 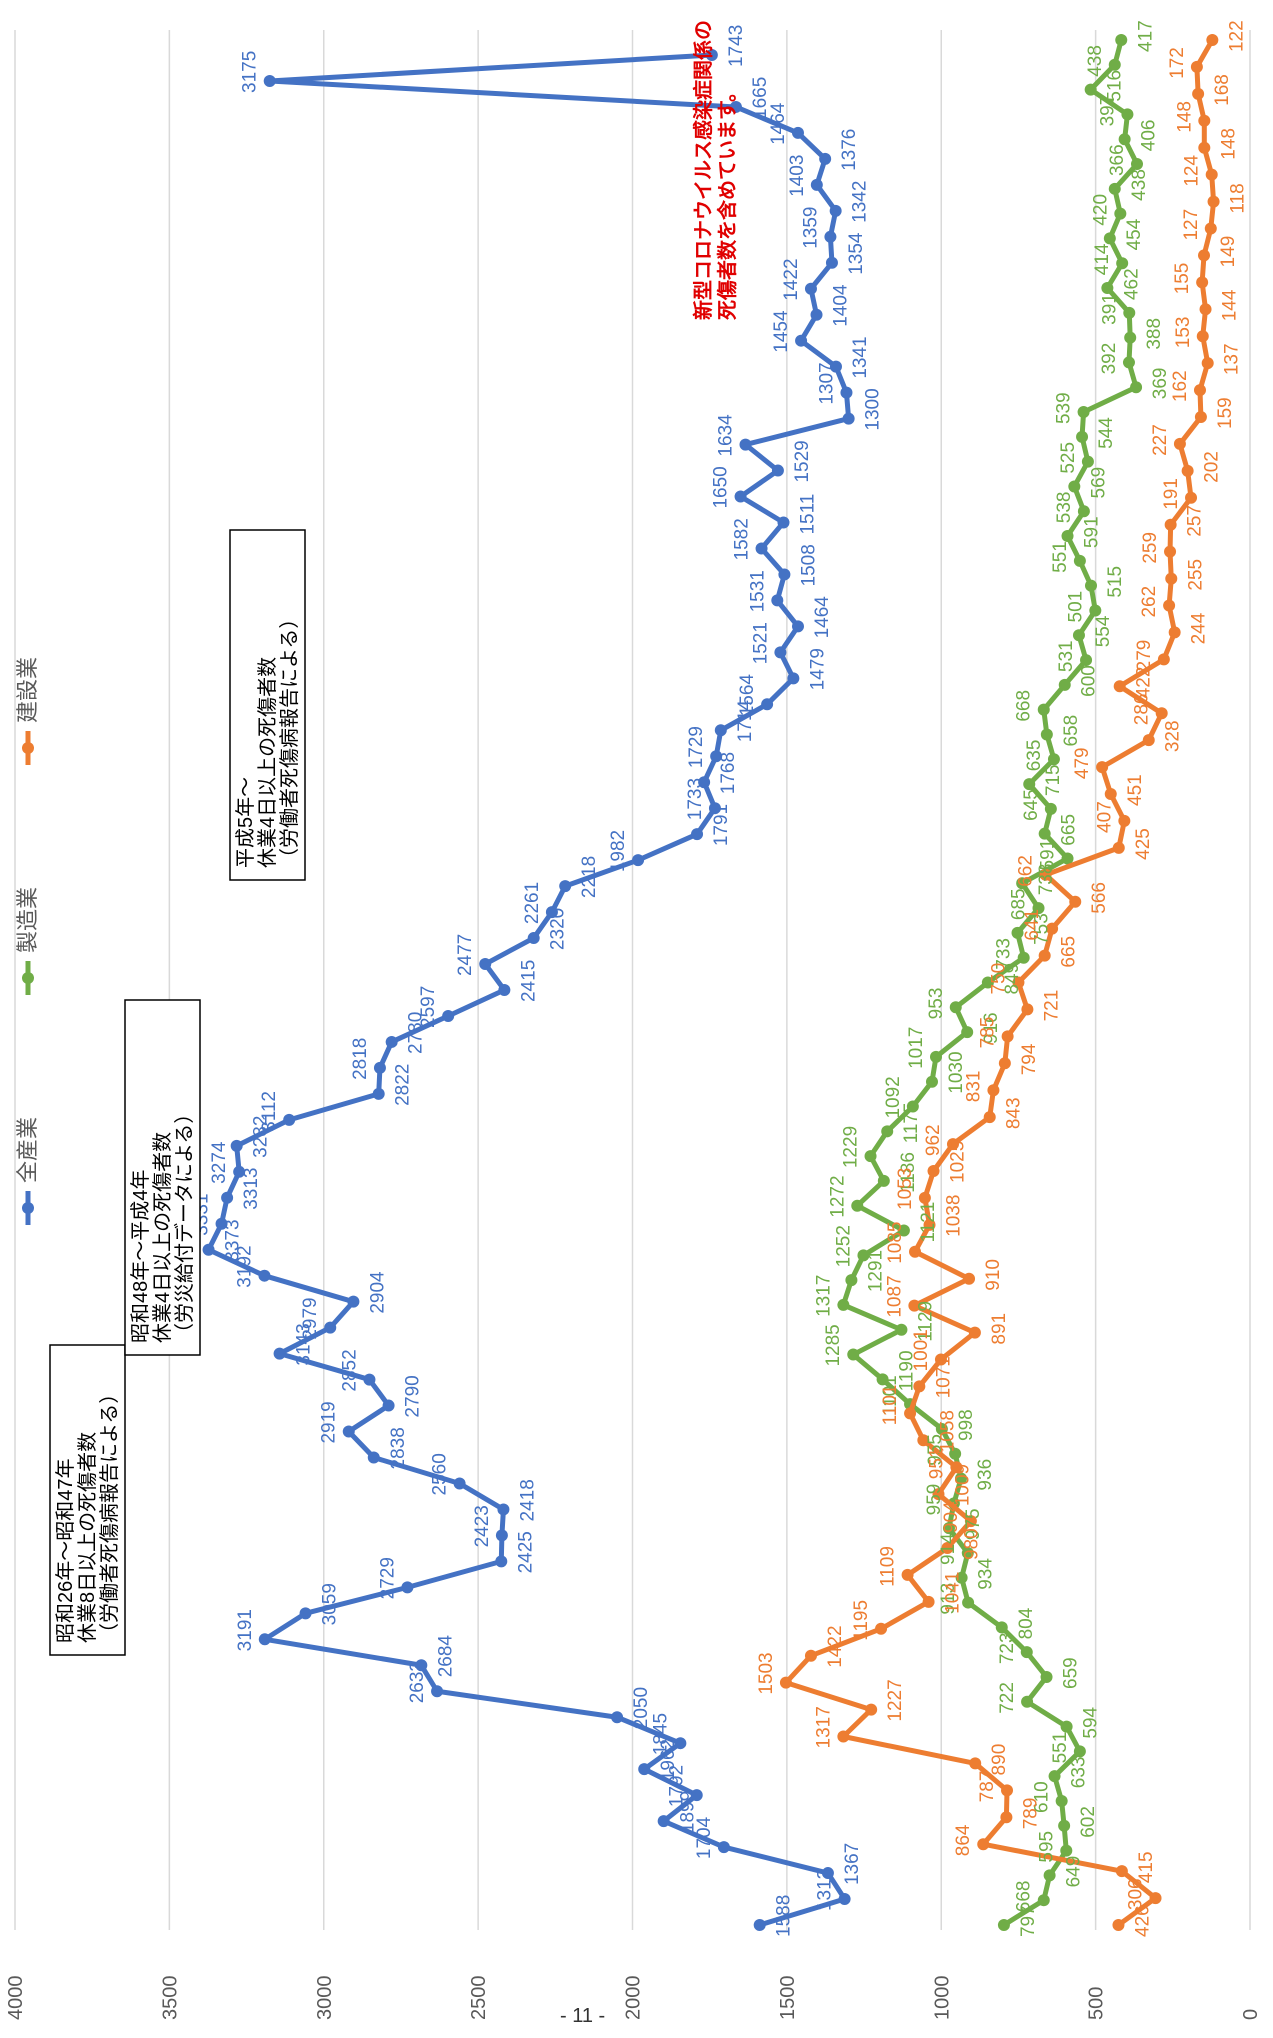 I want to click on annotation-text: 休業4日以上の死傷者数, so click(x=267, y=762).